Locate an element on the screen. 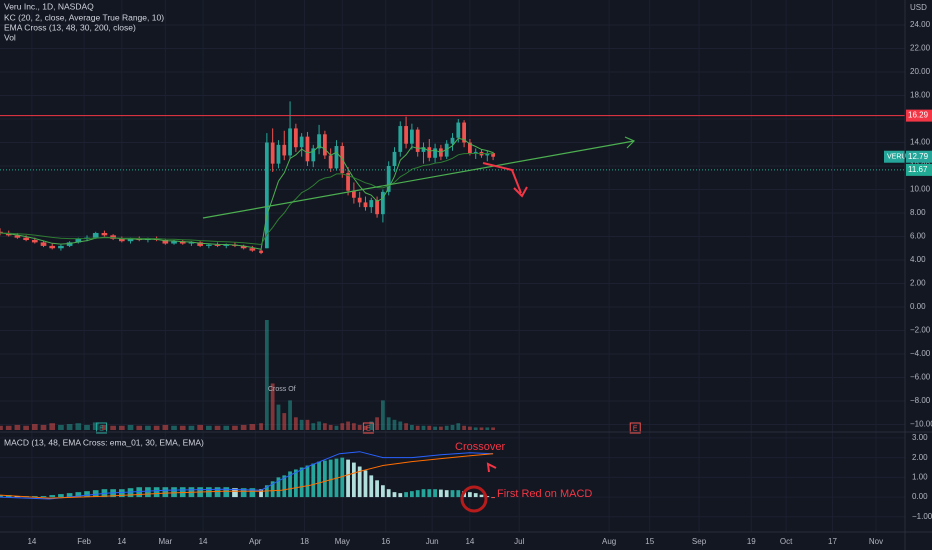  y-tick-label: 0.00 is located at coordinates (918, 306).